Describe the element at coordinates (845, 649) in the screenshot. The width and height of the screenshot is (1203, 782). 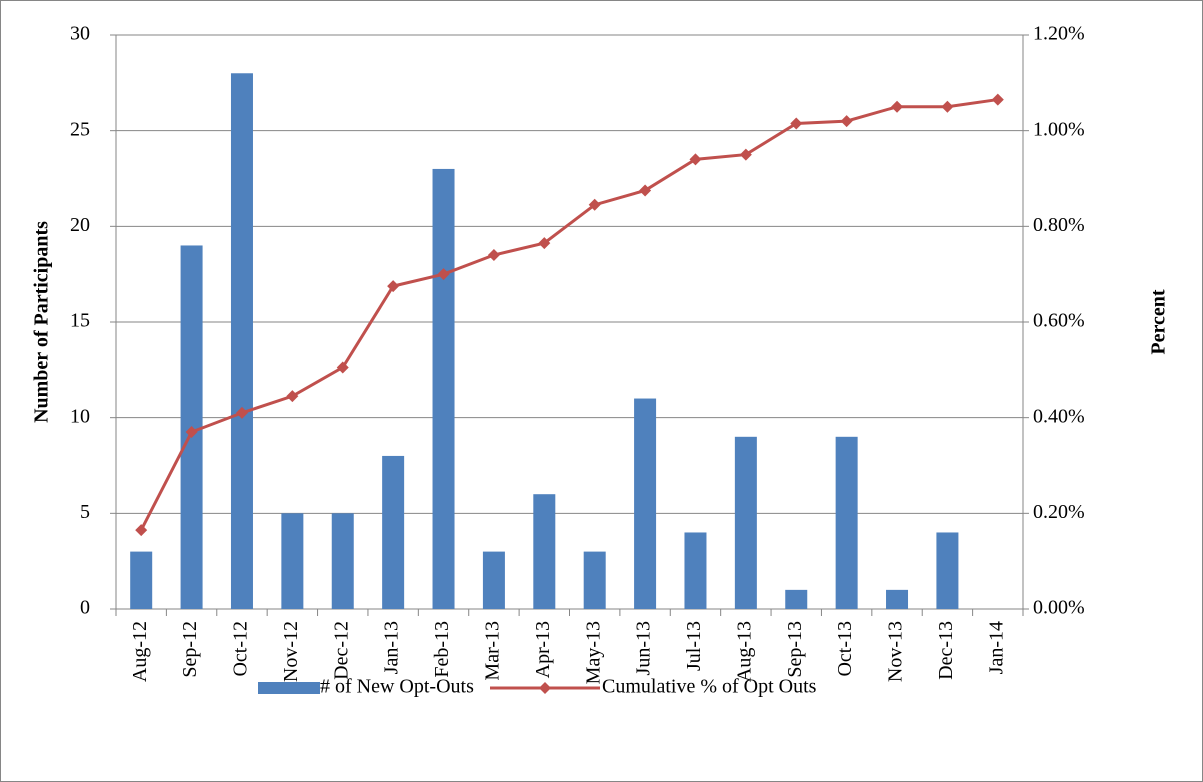
I see `x-tick-label: Oct-13` at that location.